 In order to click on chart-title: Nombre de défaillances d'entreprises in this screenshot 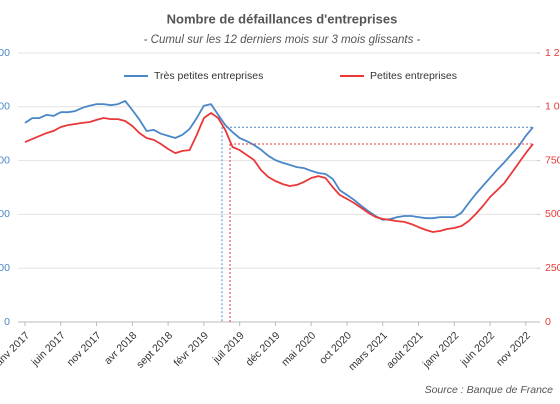, I will do `click(282, 18)`.